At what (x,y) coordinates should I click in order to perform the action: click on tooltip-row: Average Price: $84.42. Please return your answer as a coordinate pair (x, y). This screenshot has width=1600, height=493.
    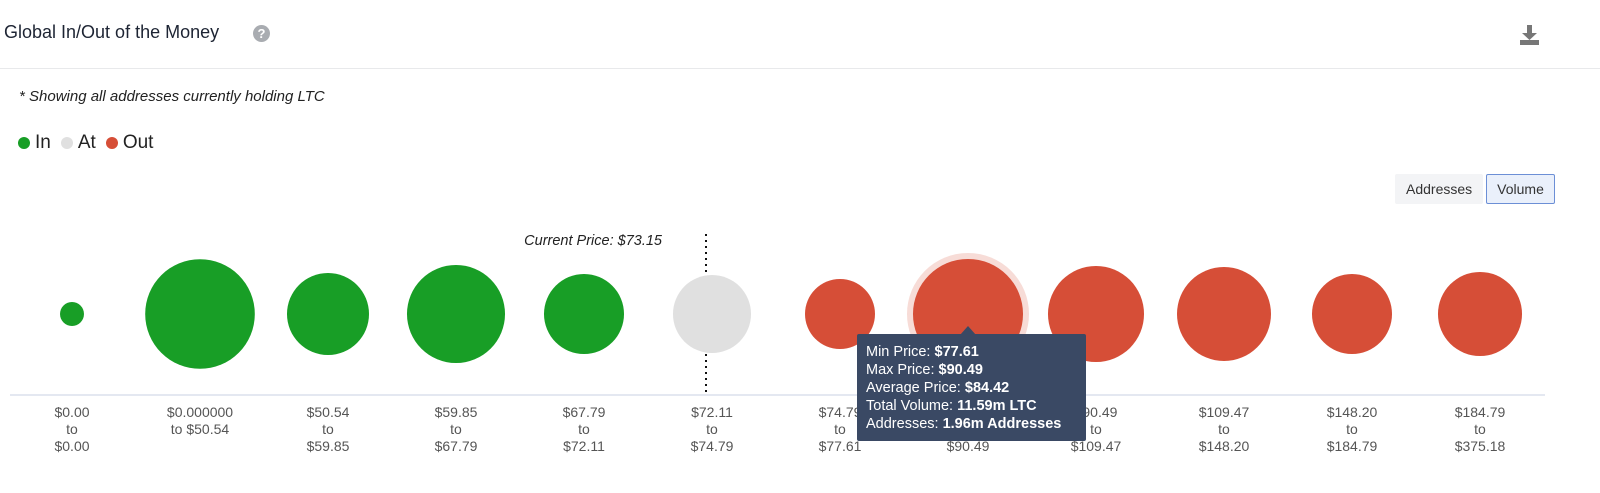
    Looking at the image, I should click on (972, 388).